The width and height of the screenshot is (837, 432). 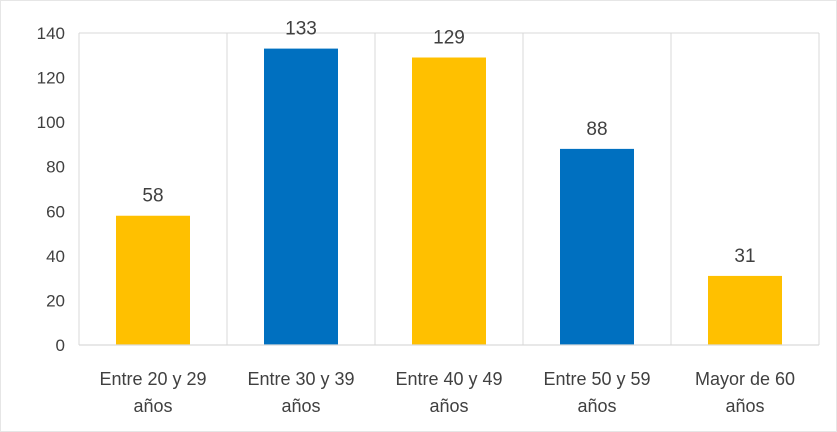 I want to click on y-tick-label: 40, so click(x=55, y=256).